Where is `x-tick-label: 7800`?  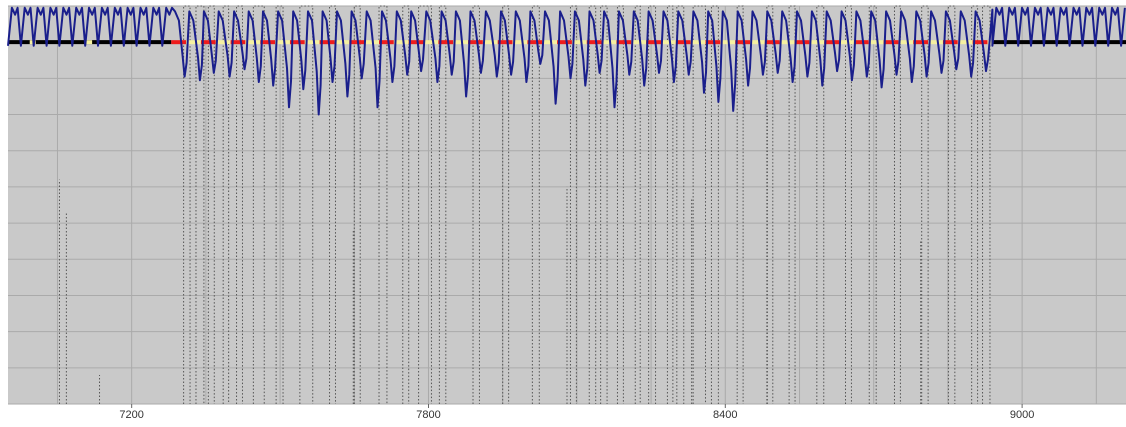
x-tick-label: 7800 is located at coordinates (428, 415).